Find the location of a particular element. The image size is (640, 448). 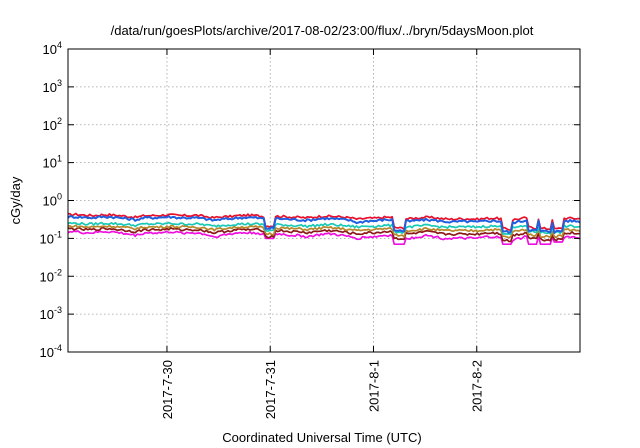

y-tick-label: 10⁴ is located at coordinates (52, 48).